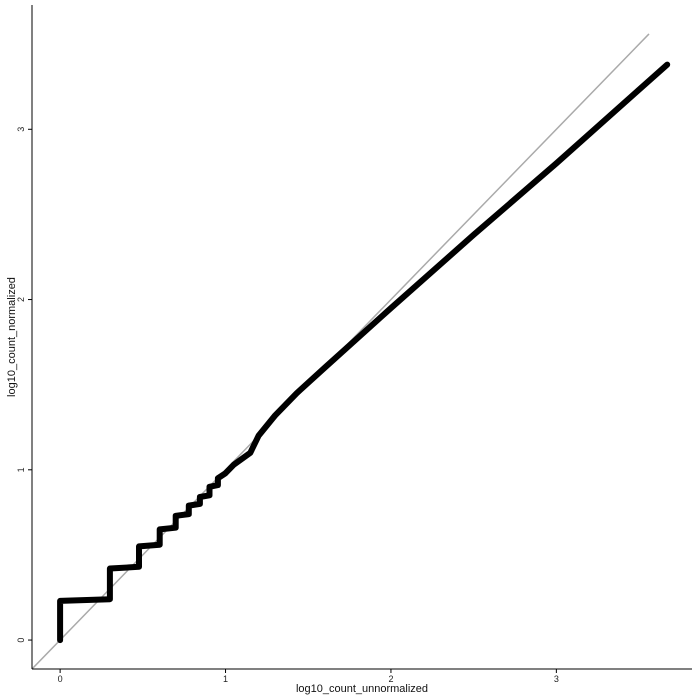  I want to click on x-tick-label: 0, so click(60, 679).